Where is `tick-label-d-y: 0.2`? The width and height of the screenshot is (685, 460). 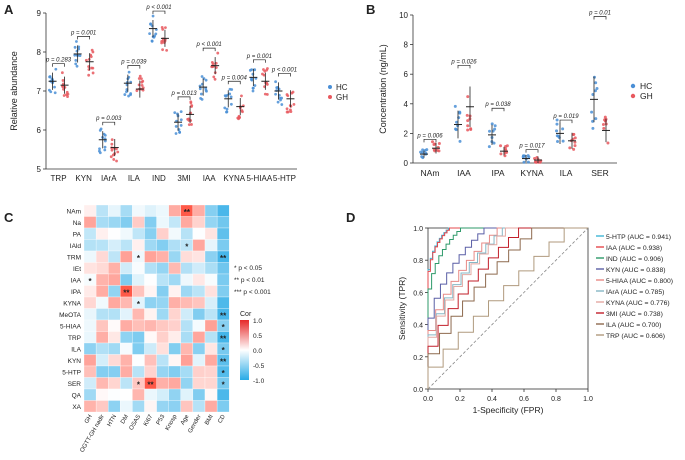
tick-label-d-y: 0.2 is located at coordinates (418, 358).